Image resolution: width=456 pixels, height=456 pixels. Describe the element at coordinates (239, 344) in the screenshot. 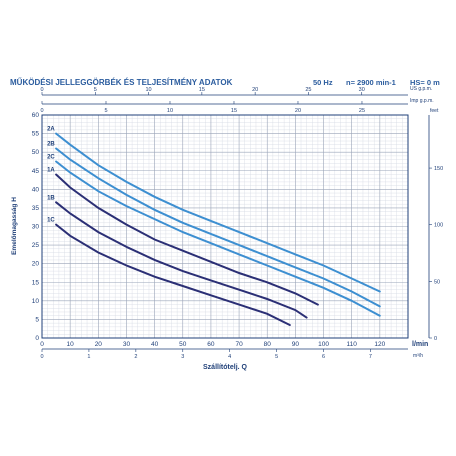

I see `x-tick-label: 70` at that location.